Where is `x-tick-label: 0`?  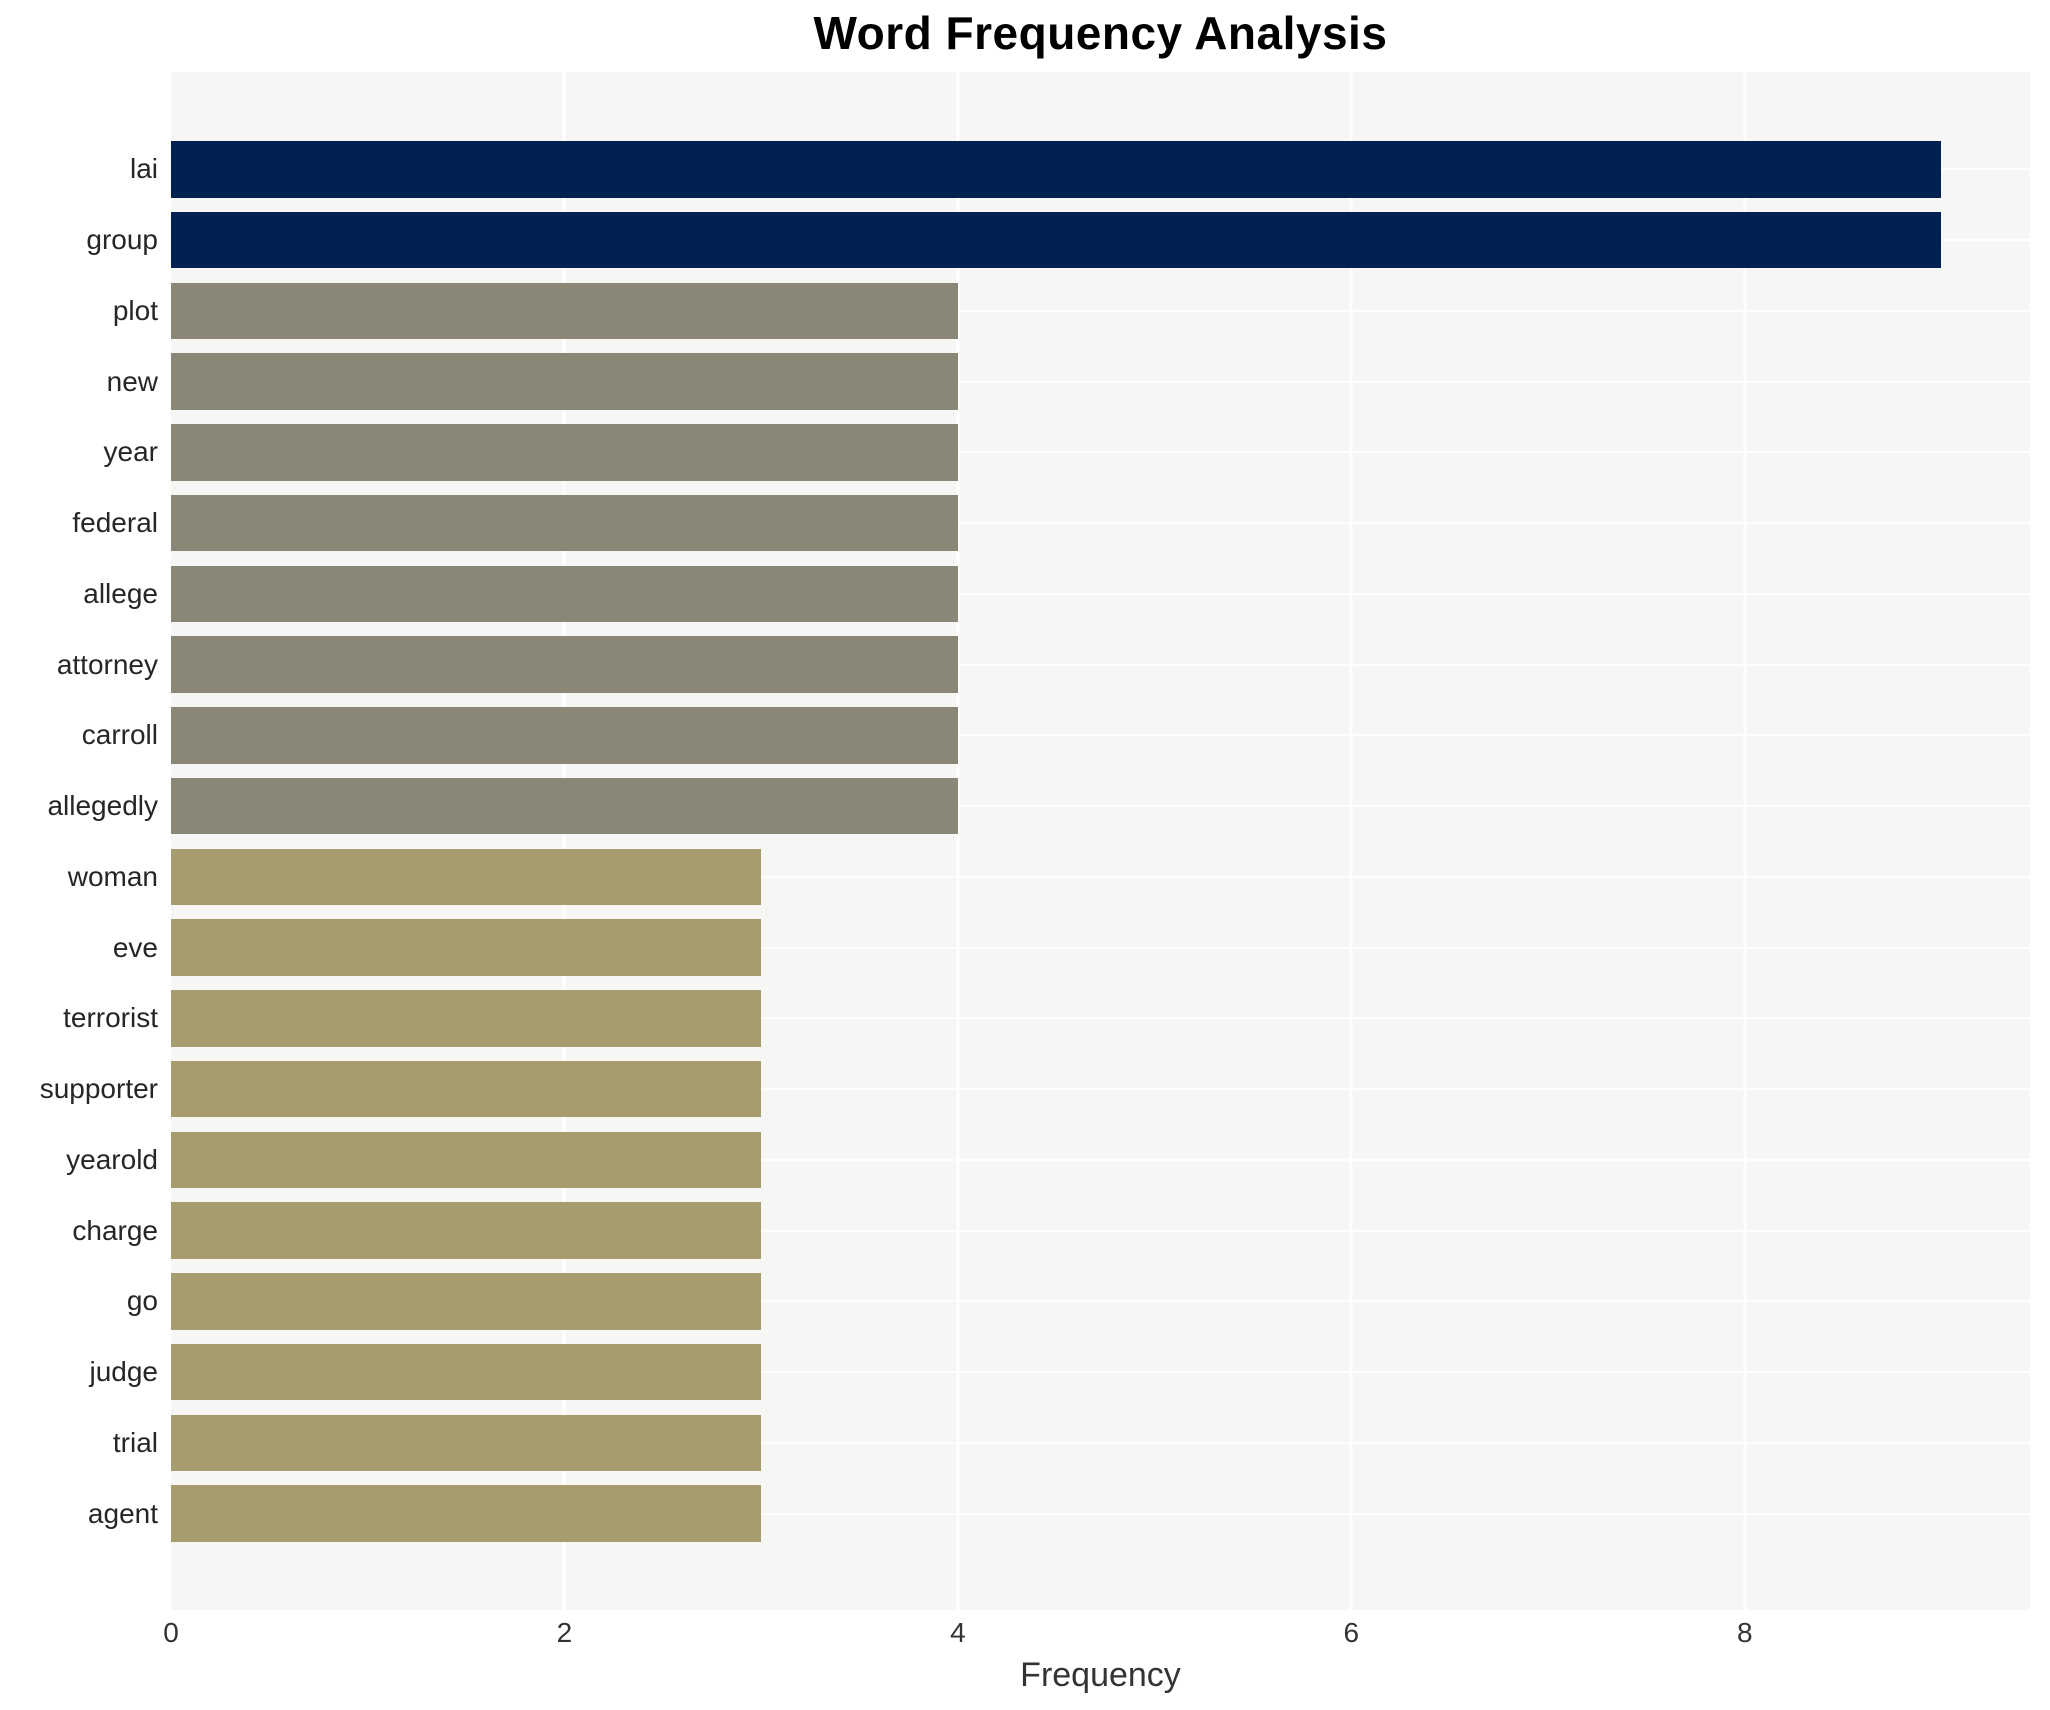 x-tick-label: 0 is located at coordinates (171, 1632).